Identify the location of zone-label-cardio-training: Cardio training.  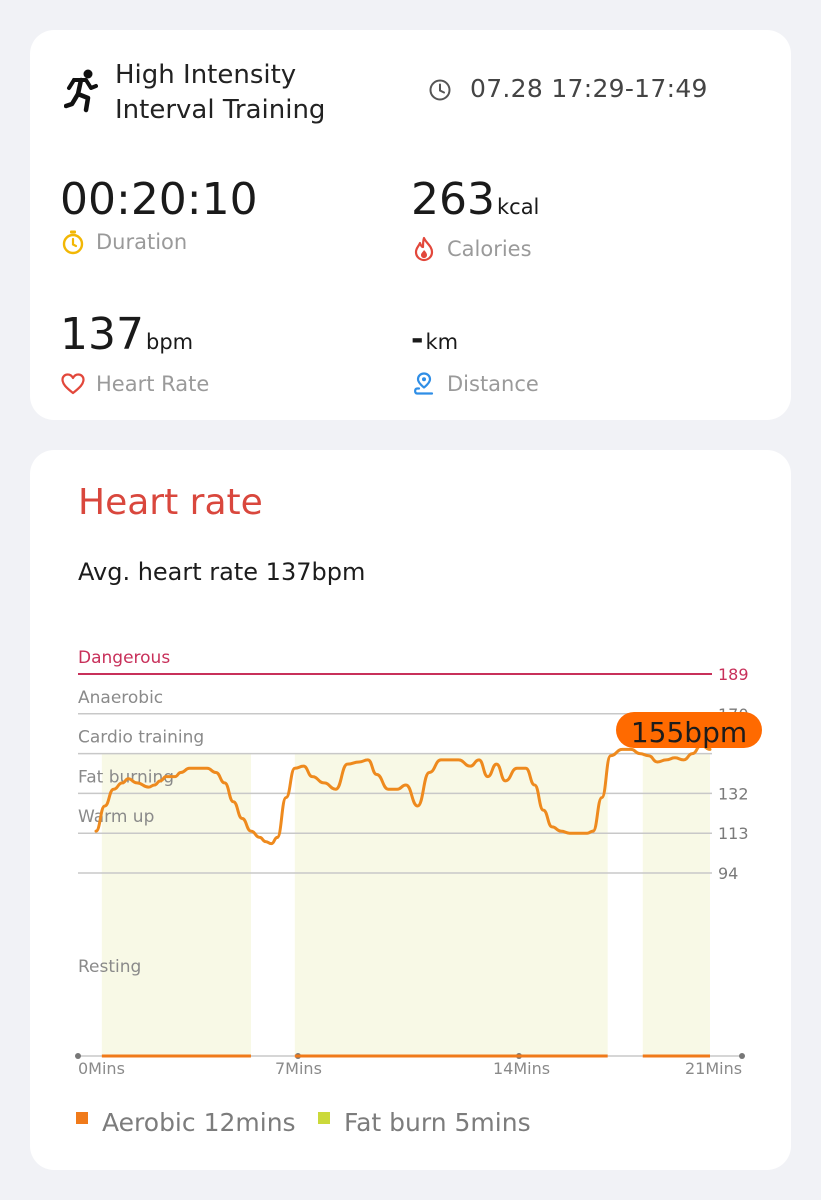
(141, 738).